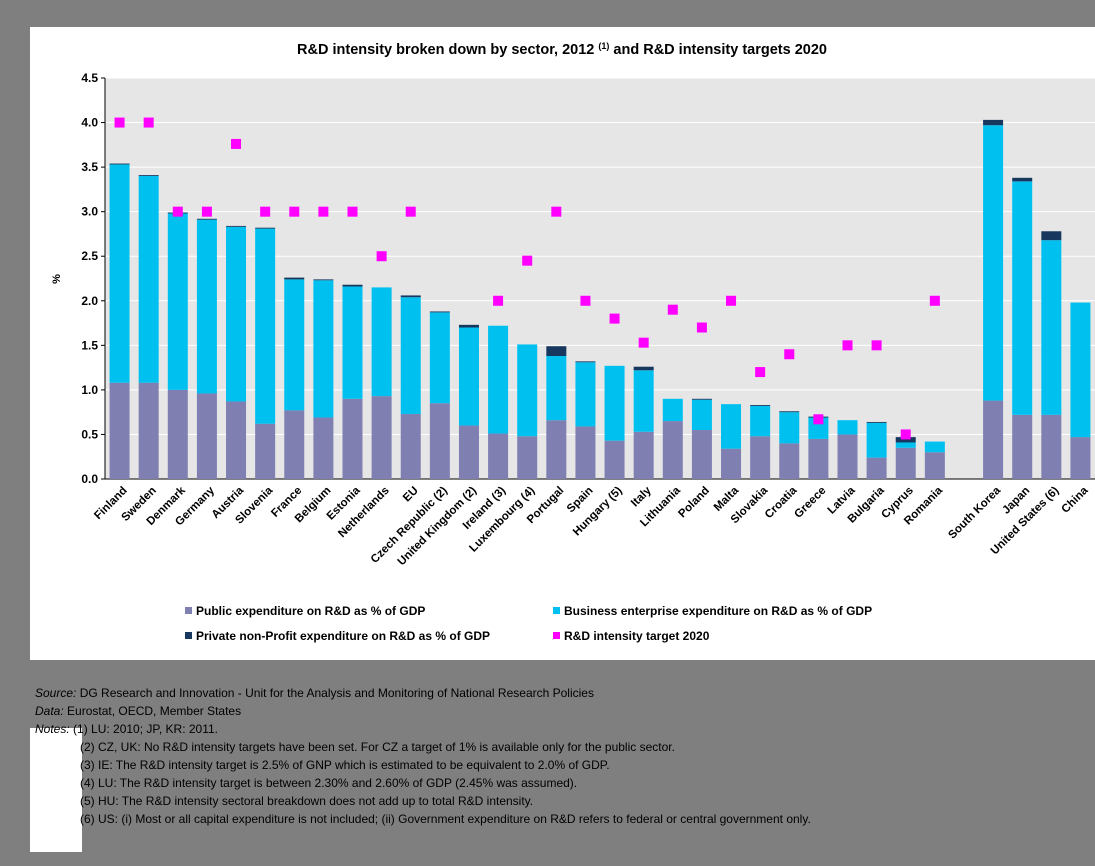 The width and height of the screenshot is (1095, 866). What do you see at coordinates (993, 439) in the screenshot?
I see `bar-south-korea-s0` at bounding box center [993, 439].